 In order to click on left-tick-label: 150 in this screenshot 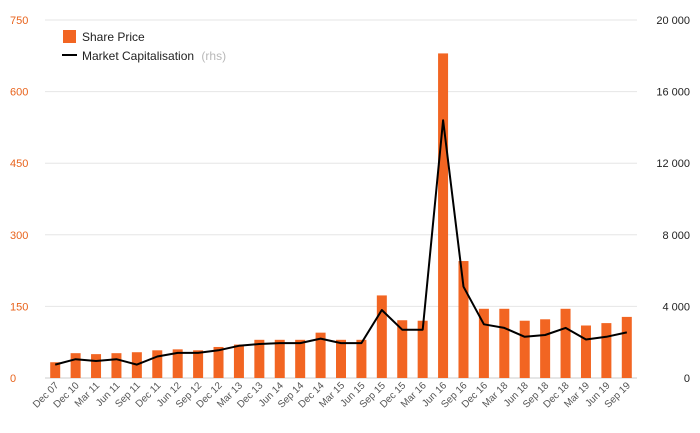, I will do `click(19, 307)`.